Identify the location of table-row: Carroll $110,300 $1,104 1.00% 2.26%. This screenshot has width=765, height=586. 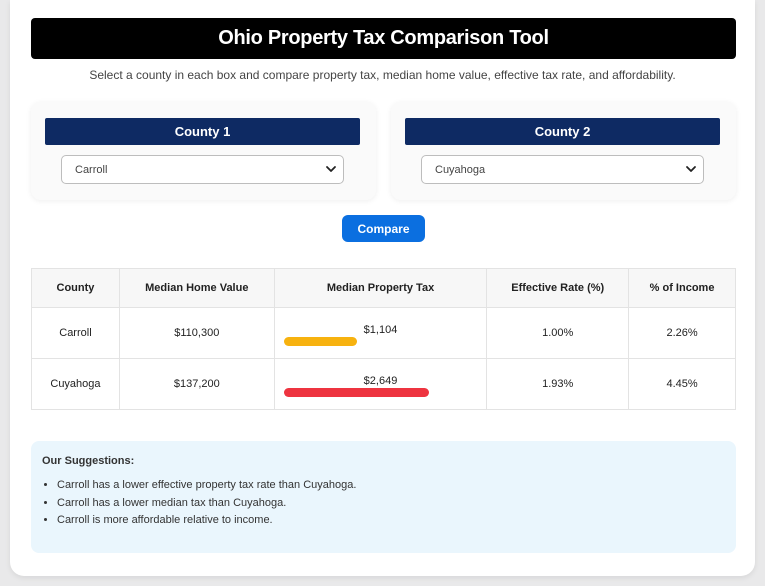
(383, 333).